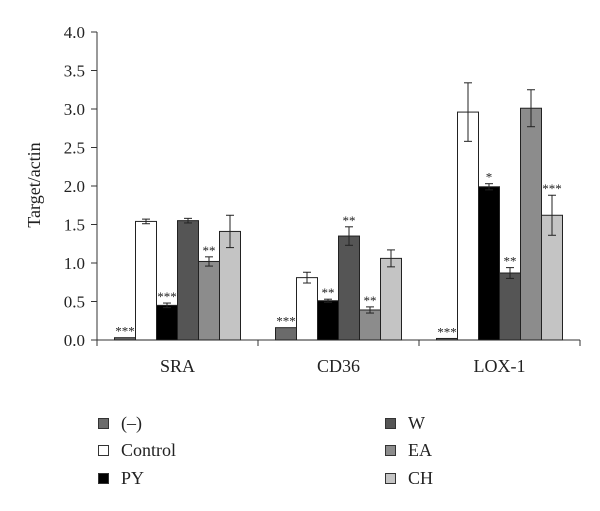 Image resolution: width=600 pixels, height=511 pixels. I want to click on y-axis: 0.0 0.5 1.0 1.5 2.0 2.5 3.0 3.5 4.0, so click(81, 186).